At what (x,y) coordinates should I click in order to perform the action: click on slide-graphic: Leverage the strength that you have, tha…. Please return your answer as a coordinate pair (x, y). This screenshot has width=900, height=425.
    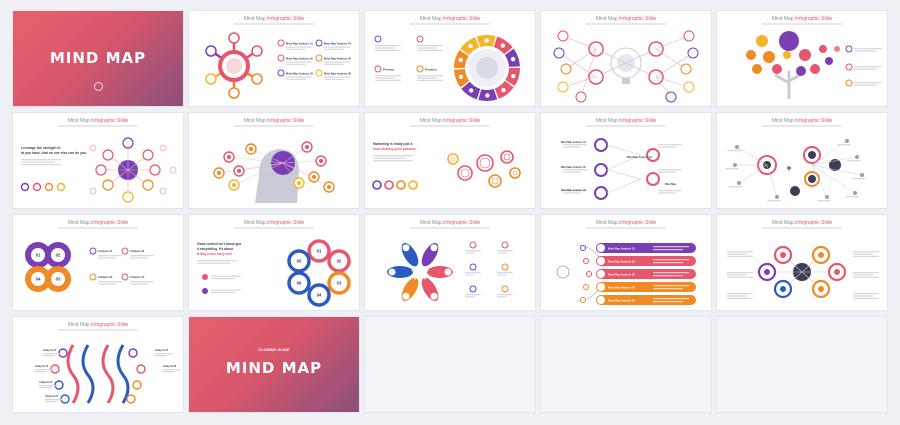
    Looking at the image, I should click on (98, 170).